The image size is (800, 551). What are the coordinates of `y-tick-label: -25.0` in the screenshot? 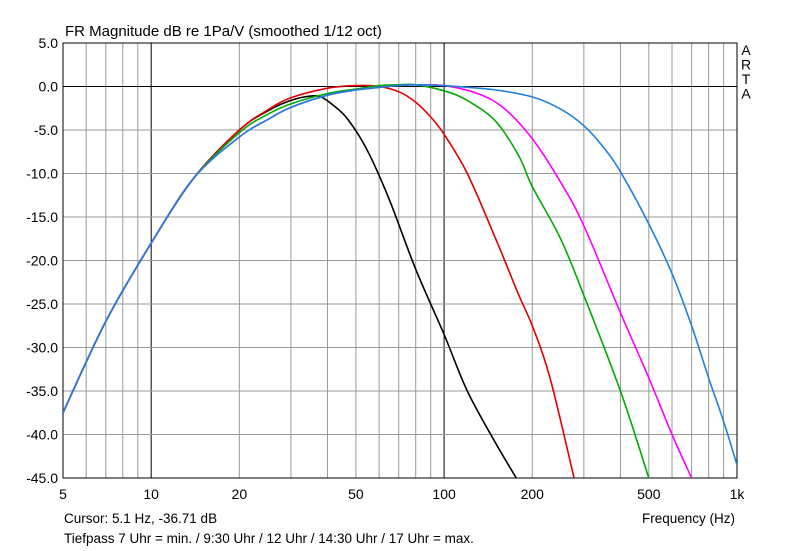 It's located at (42, 304).